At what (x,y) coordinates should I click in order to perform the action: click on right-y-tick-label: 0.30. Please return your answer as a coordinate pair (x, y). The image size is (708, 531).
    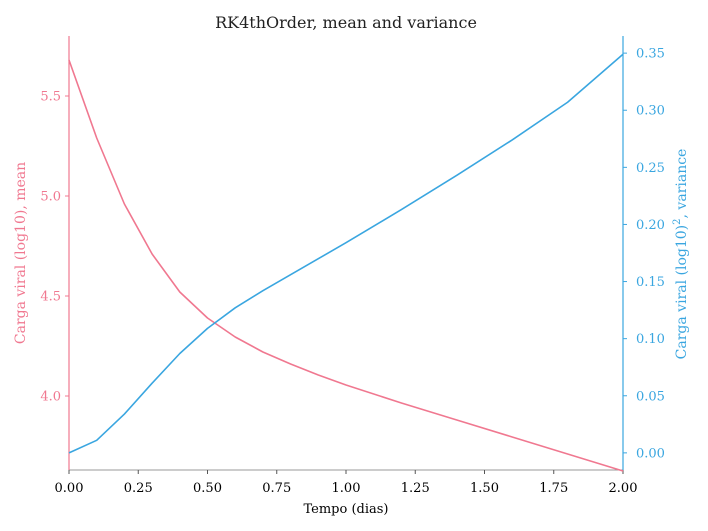
    Looking at the image, I should click on (650, 111).